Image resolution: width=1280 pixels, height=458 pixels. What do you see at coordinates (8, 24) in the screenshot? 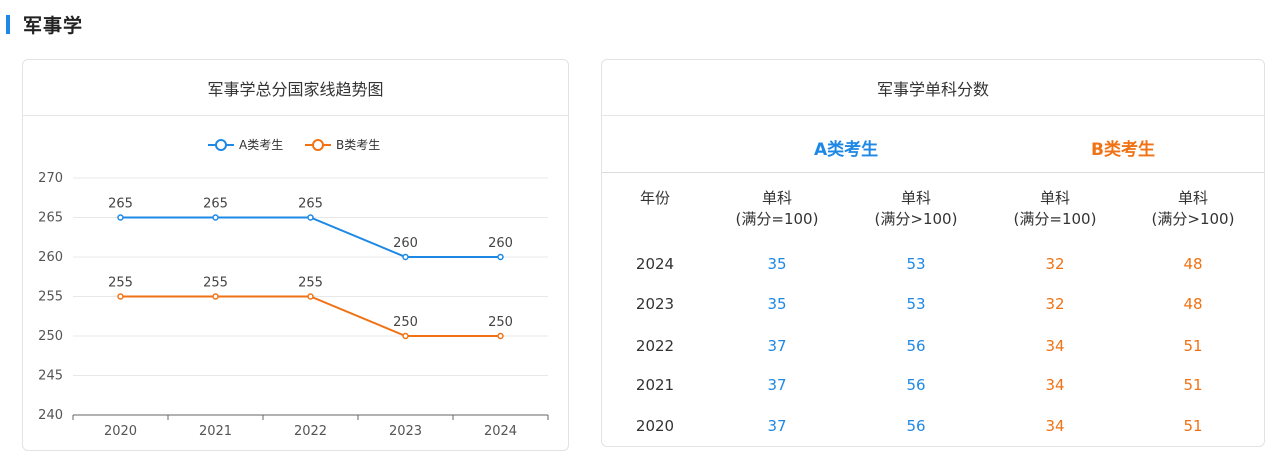
I see `section-accent-bar` at bounding box center [8, 24].